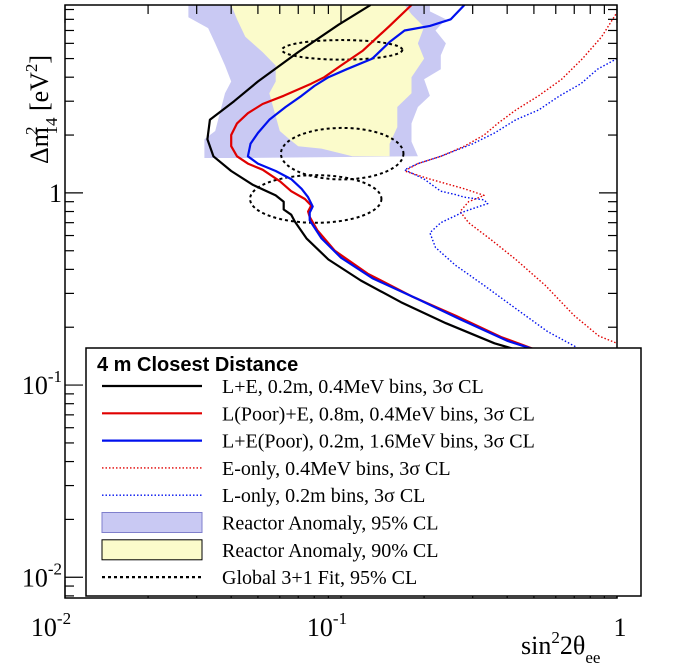 The height and width of the screenshot is (672, 696). Describe the element at coordinates (41, 109) in the screenshot. I see `y-axis-title: Δm214 [eV2]` at that location.